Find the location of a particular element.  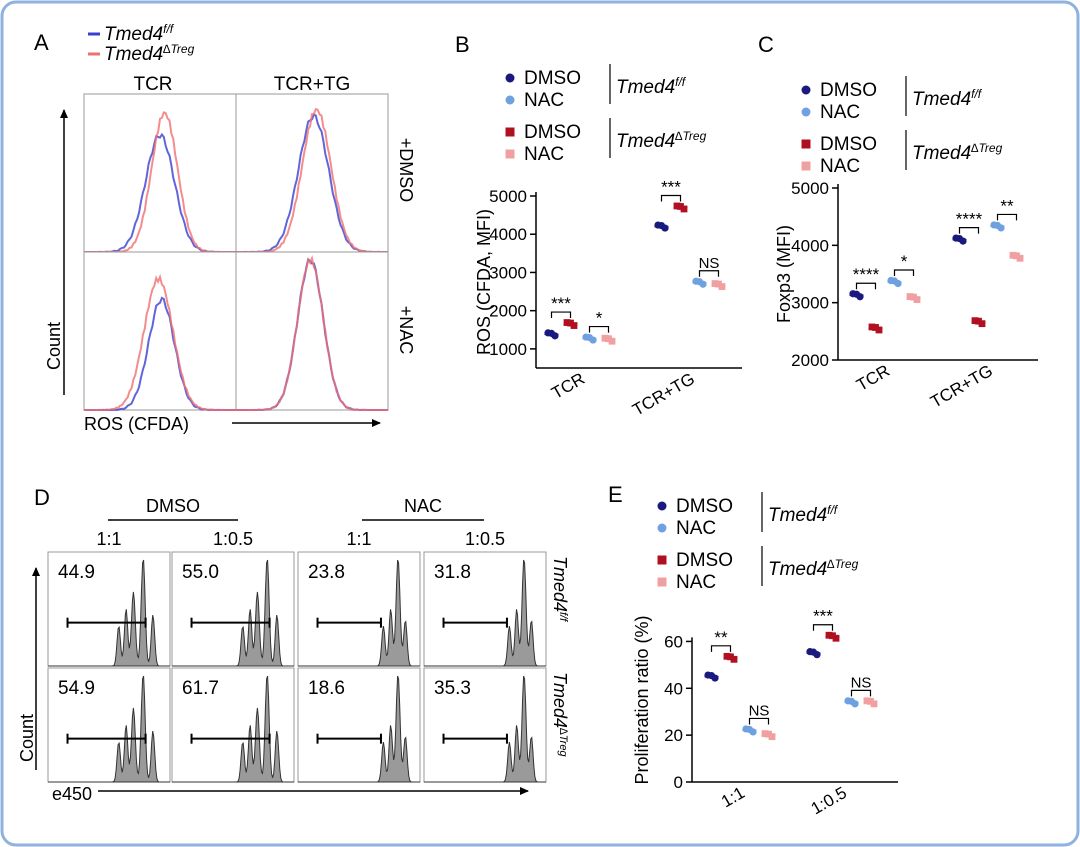

y-axis-title: ROS (CFDA, MFI) is located at coordinates (484, 282).